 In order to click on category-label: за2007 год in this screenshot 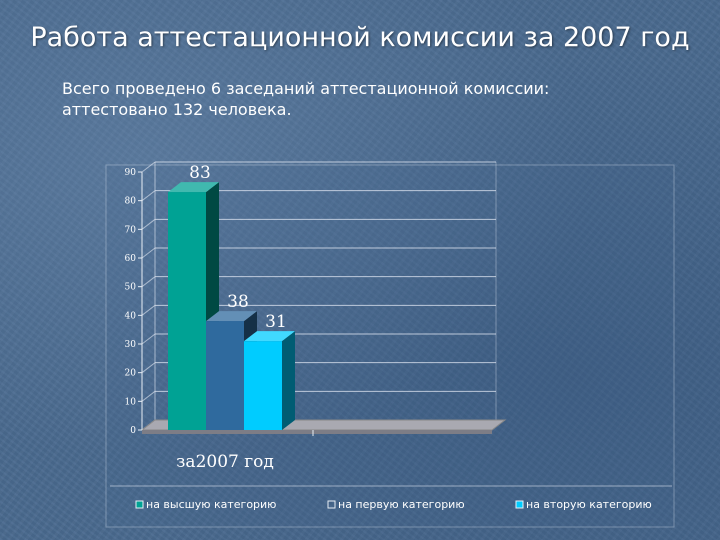, I will do `click(225, 462)`.